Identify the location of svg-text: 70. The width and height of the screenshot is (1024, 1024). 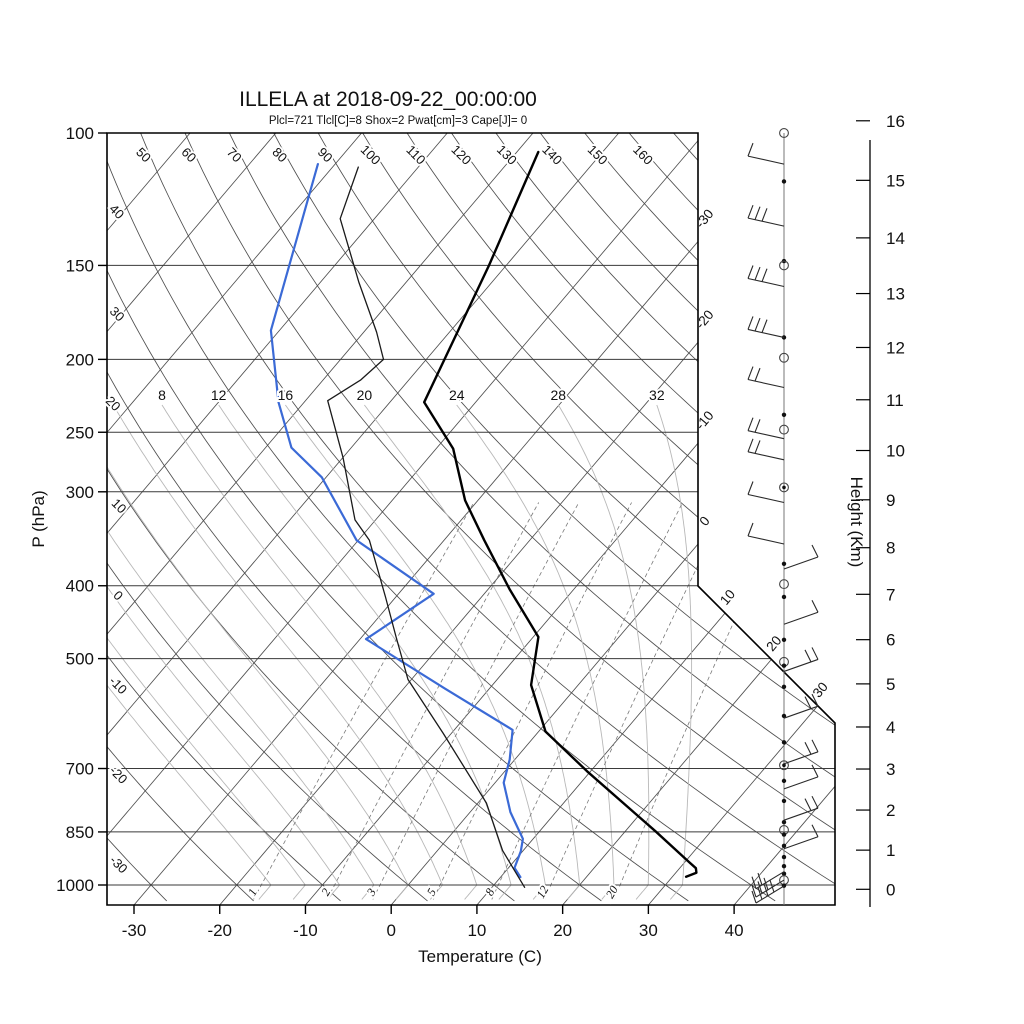
(234, 154).